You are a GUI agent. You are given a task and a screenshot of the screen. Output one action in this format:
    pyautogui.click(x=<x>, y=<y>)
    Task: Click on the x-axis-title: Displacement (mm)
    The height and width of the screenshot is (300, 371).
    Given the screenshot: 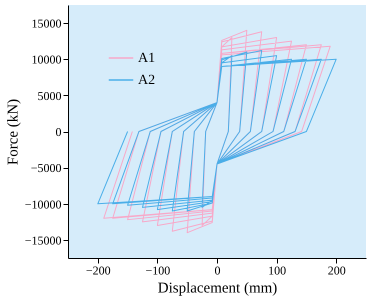 What is the action you would take?
    pyautogui.click(x=218, y=288)
    